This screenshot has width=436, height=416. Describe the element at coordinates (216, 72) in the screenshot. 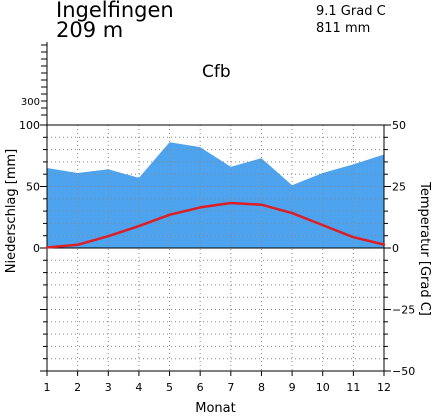

I see `climate-classification: Cfb` at that location.